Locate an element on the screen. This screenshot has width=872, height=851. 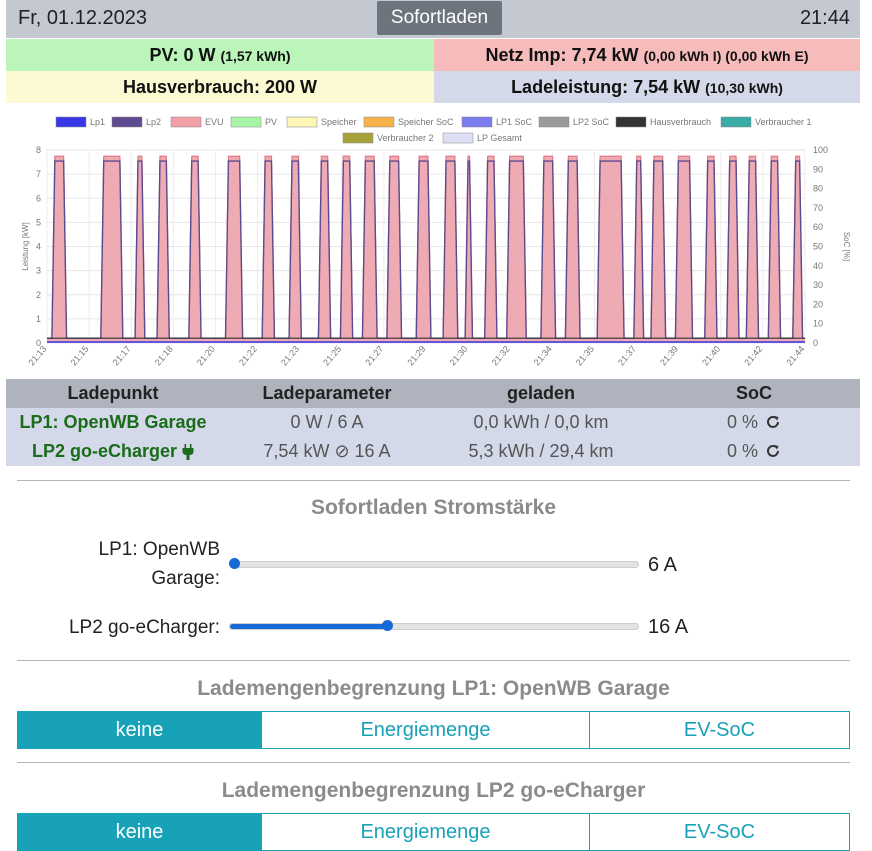
legend-item: LP1 SoC is located at coordinates (497, 122).